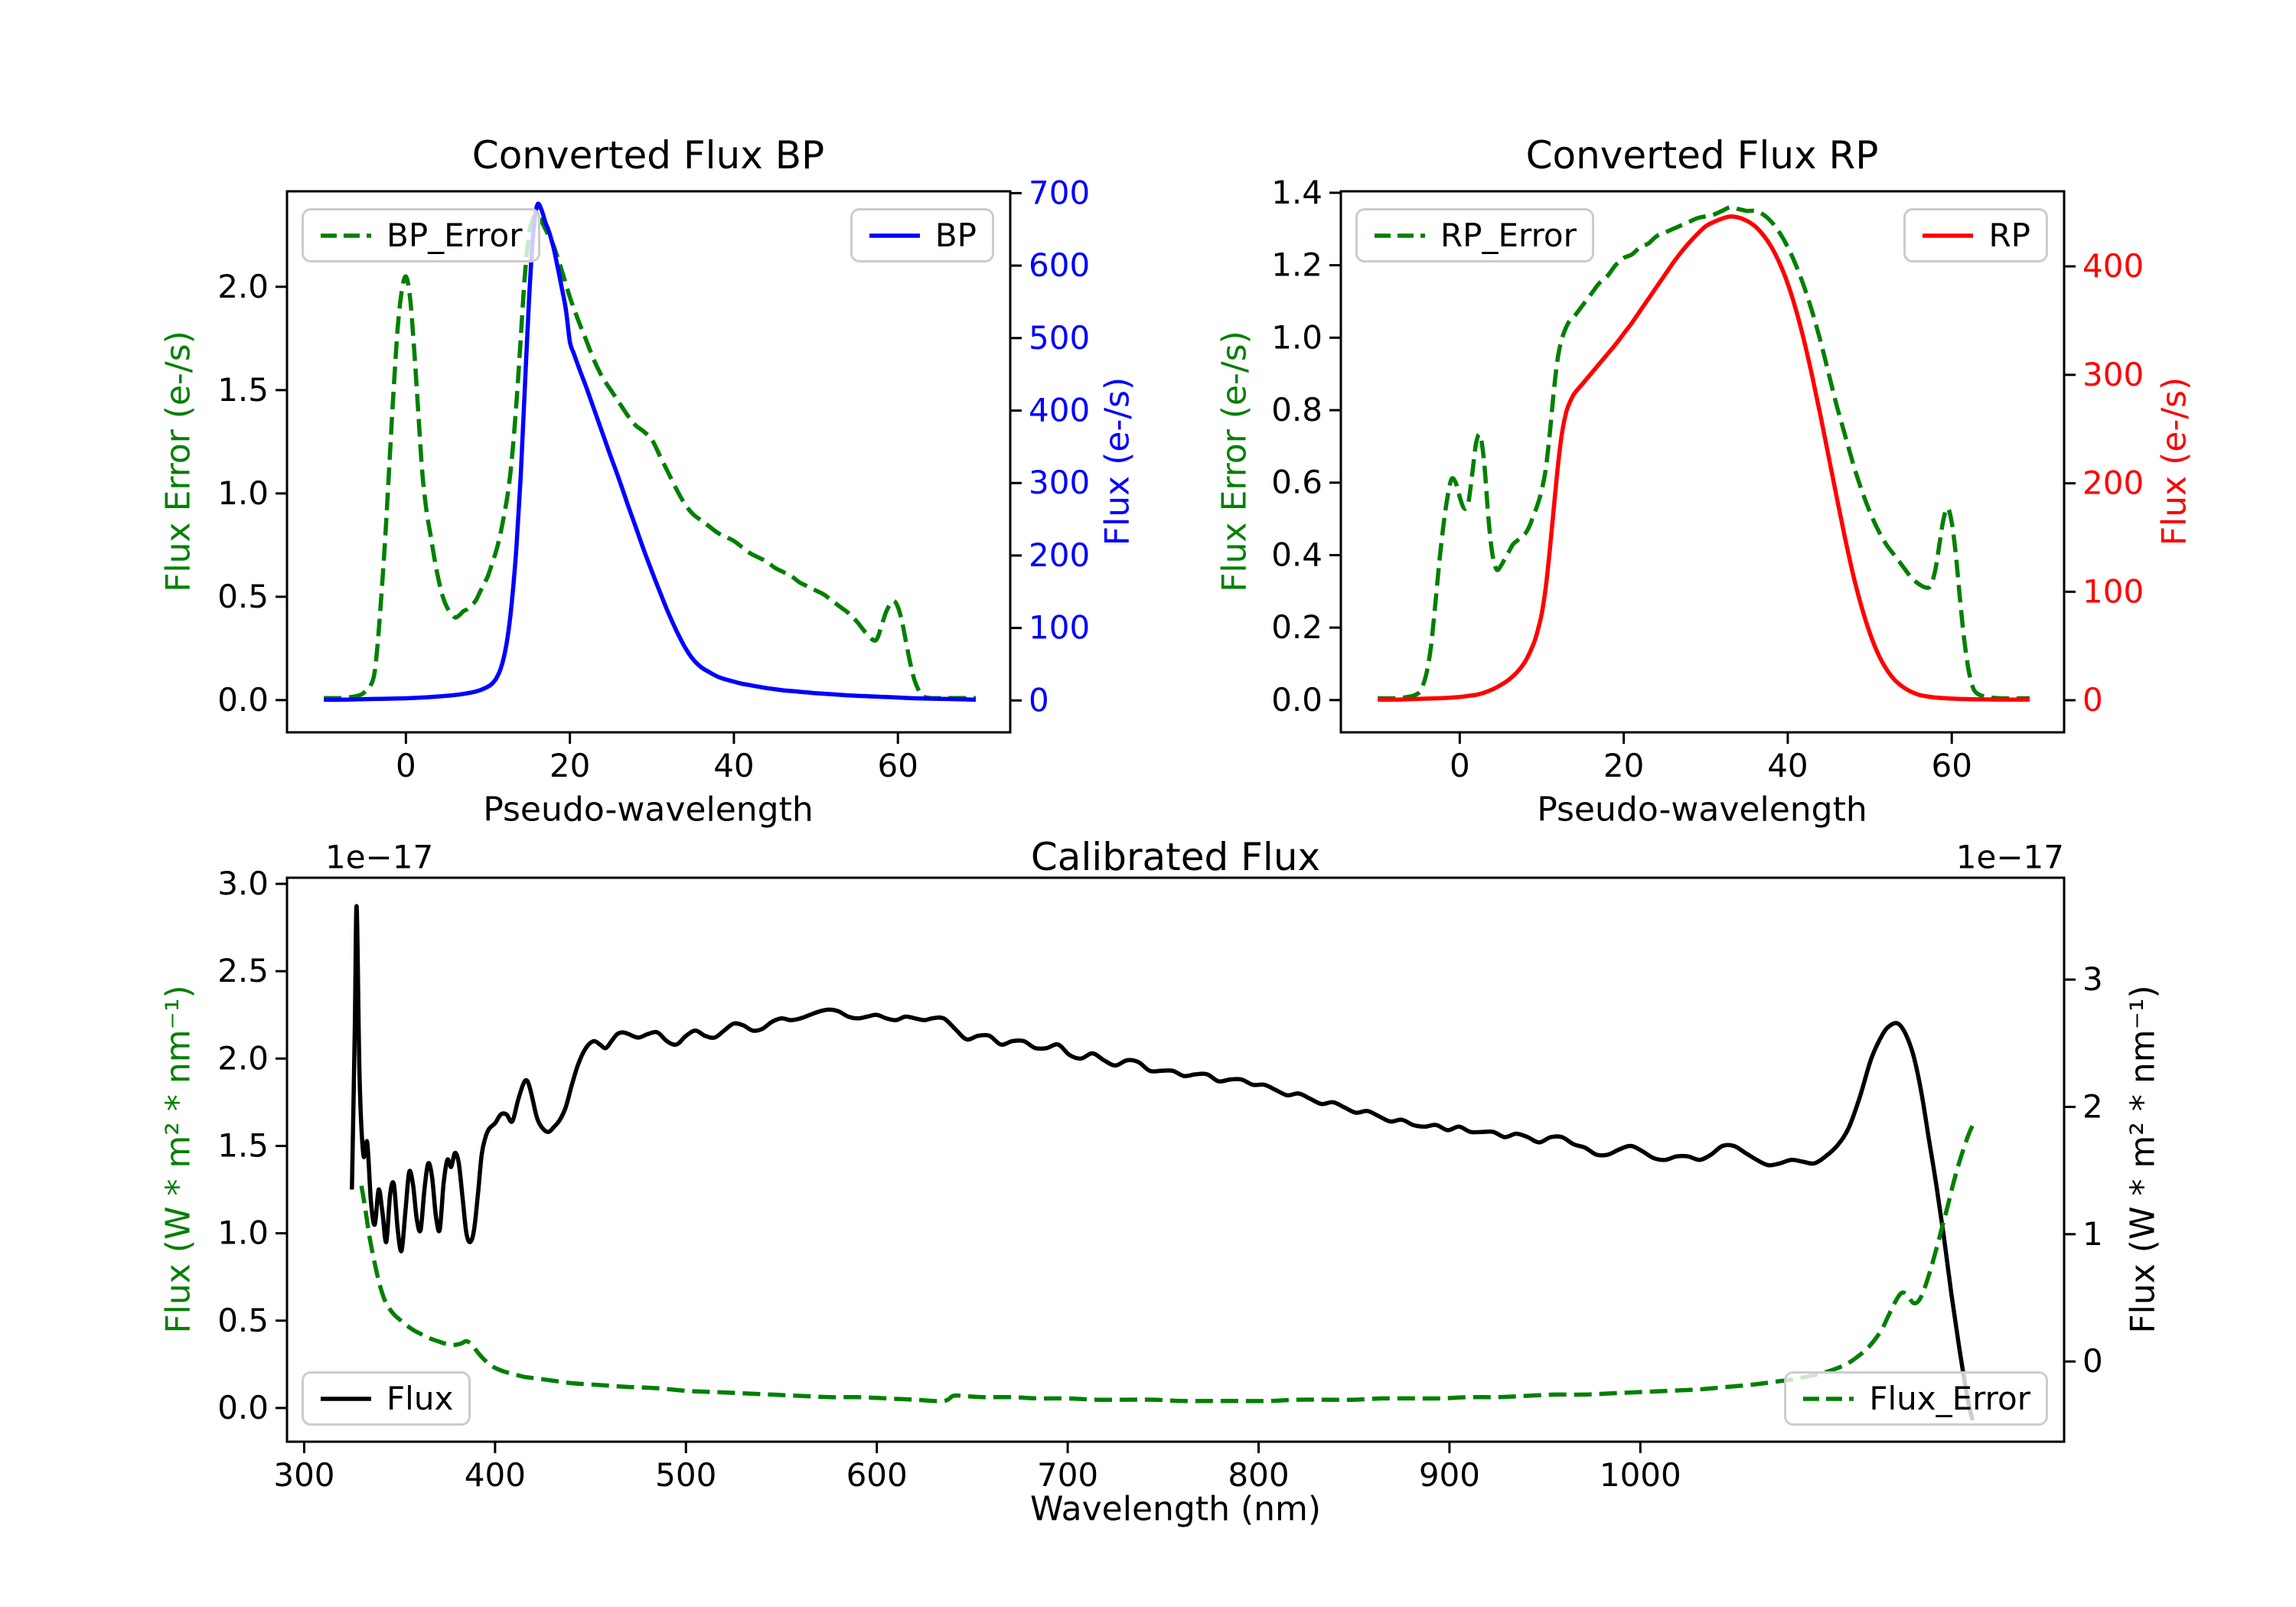 This screenshot has height=1607, width=2296. What do you see at coordinates (1296, 627) in the screenshot?
I see `y-tick-label-left: 0.2` at bounding box center [1296, 627].